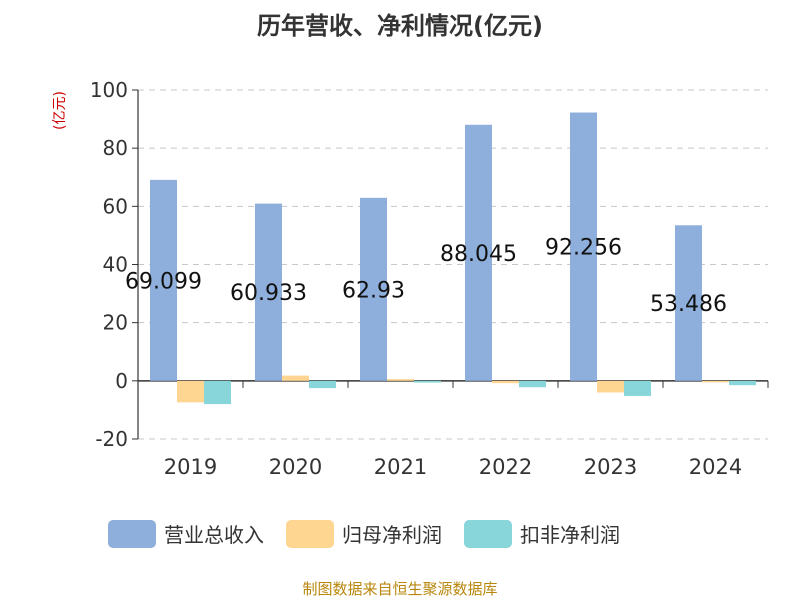  I want to click on data-label: 69.099, so click(163, 281).